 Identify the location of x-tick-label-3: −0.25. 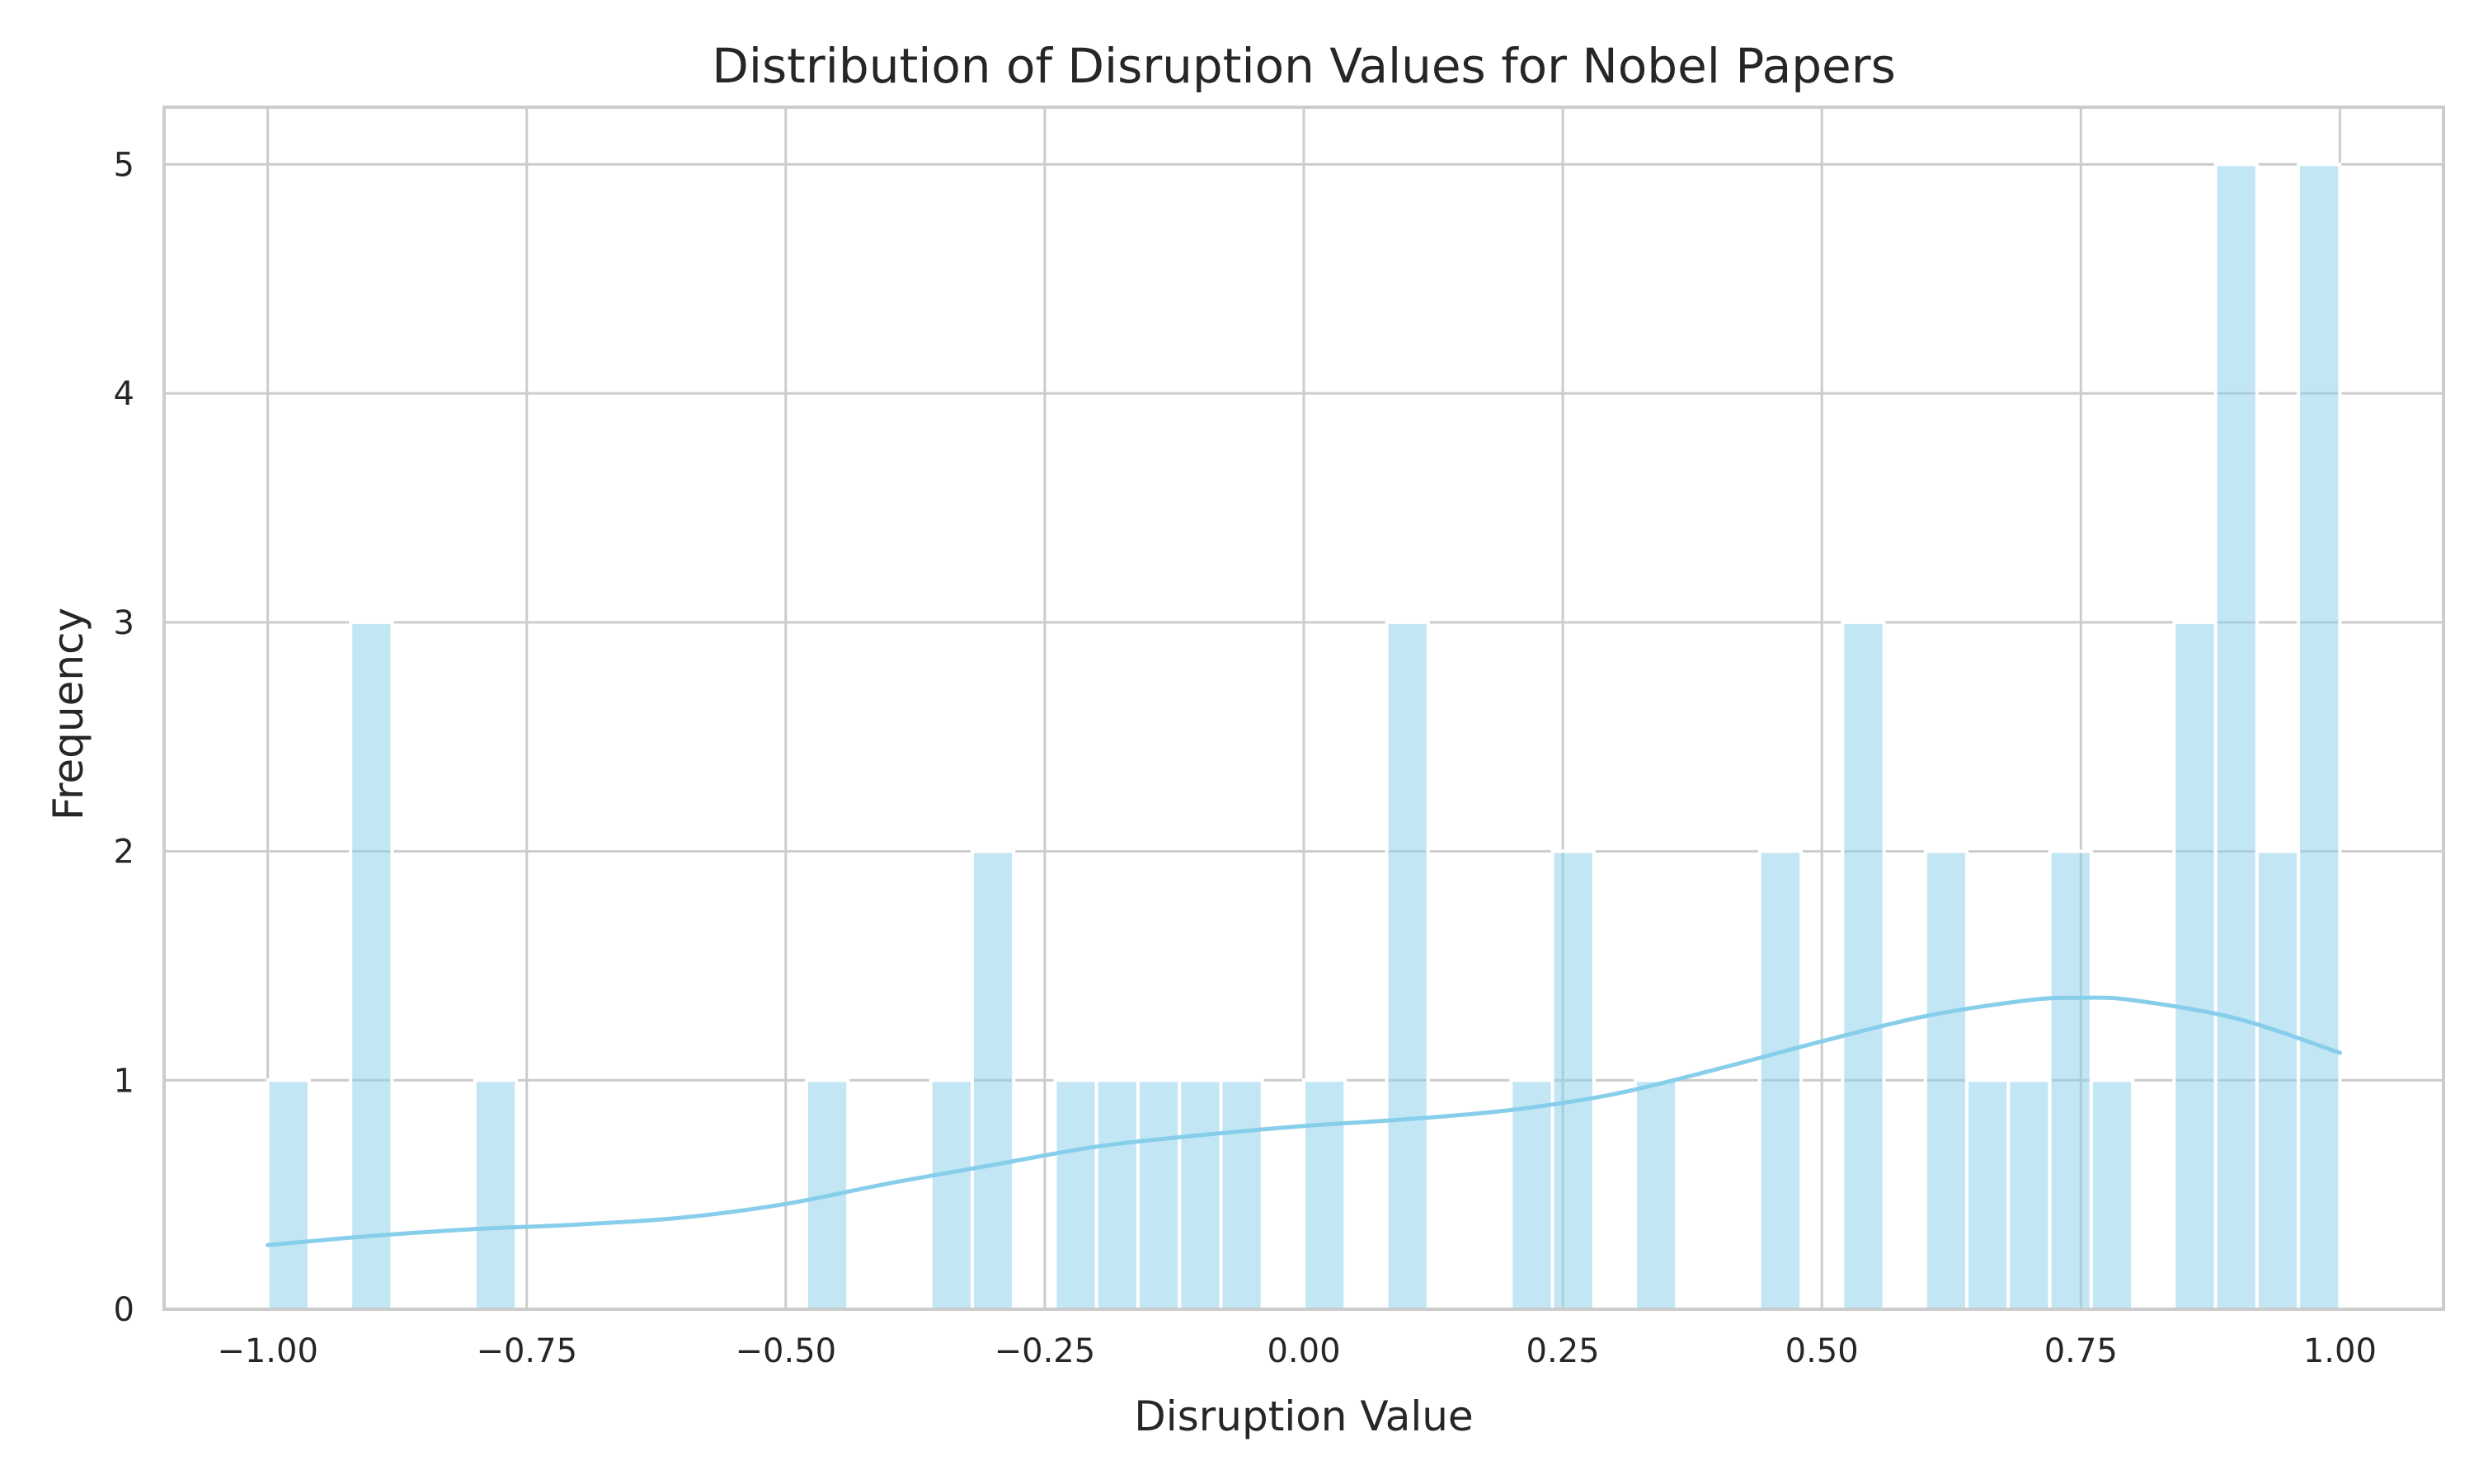
(1045, 1351).